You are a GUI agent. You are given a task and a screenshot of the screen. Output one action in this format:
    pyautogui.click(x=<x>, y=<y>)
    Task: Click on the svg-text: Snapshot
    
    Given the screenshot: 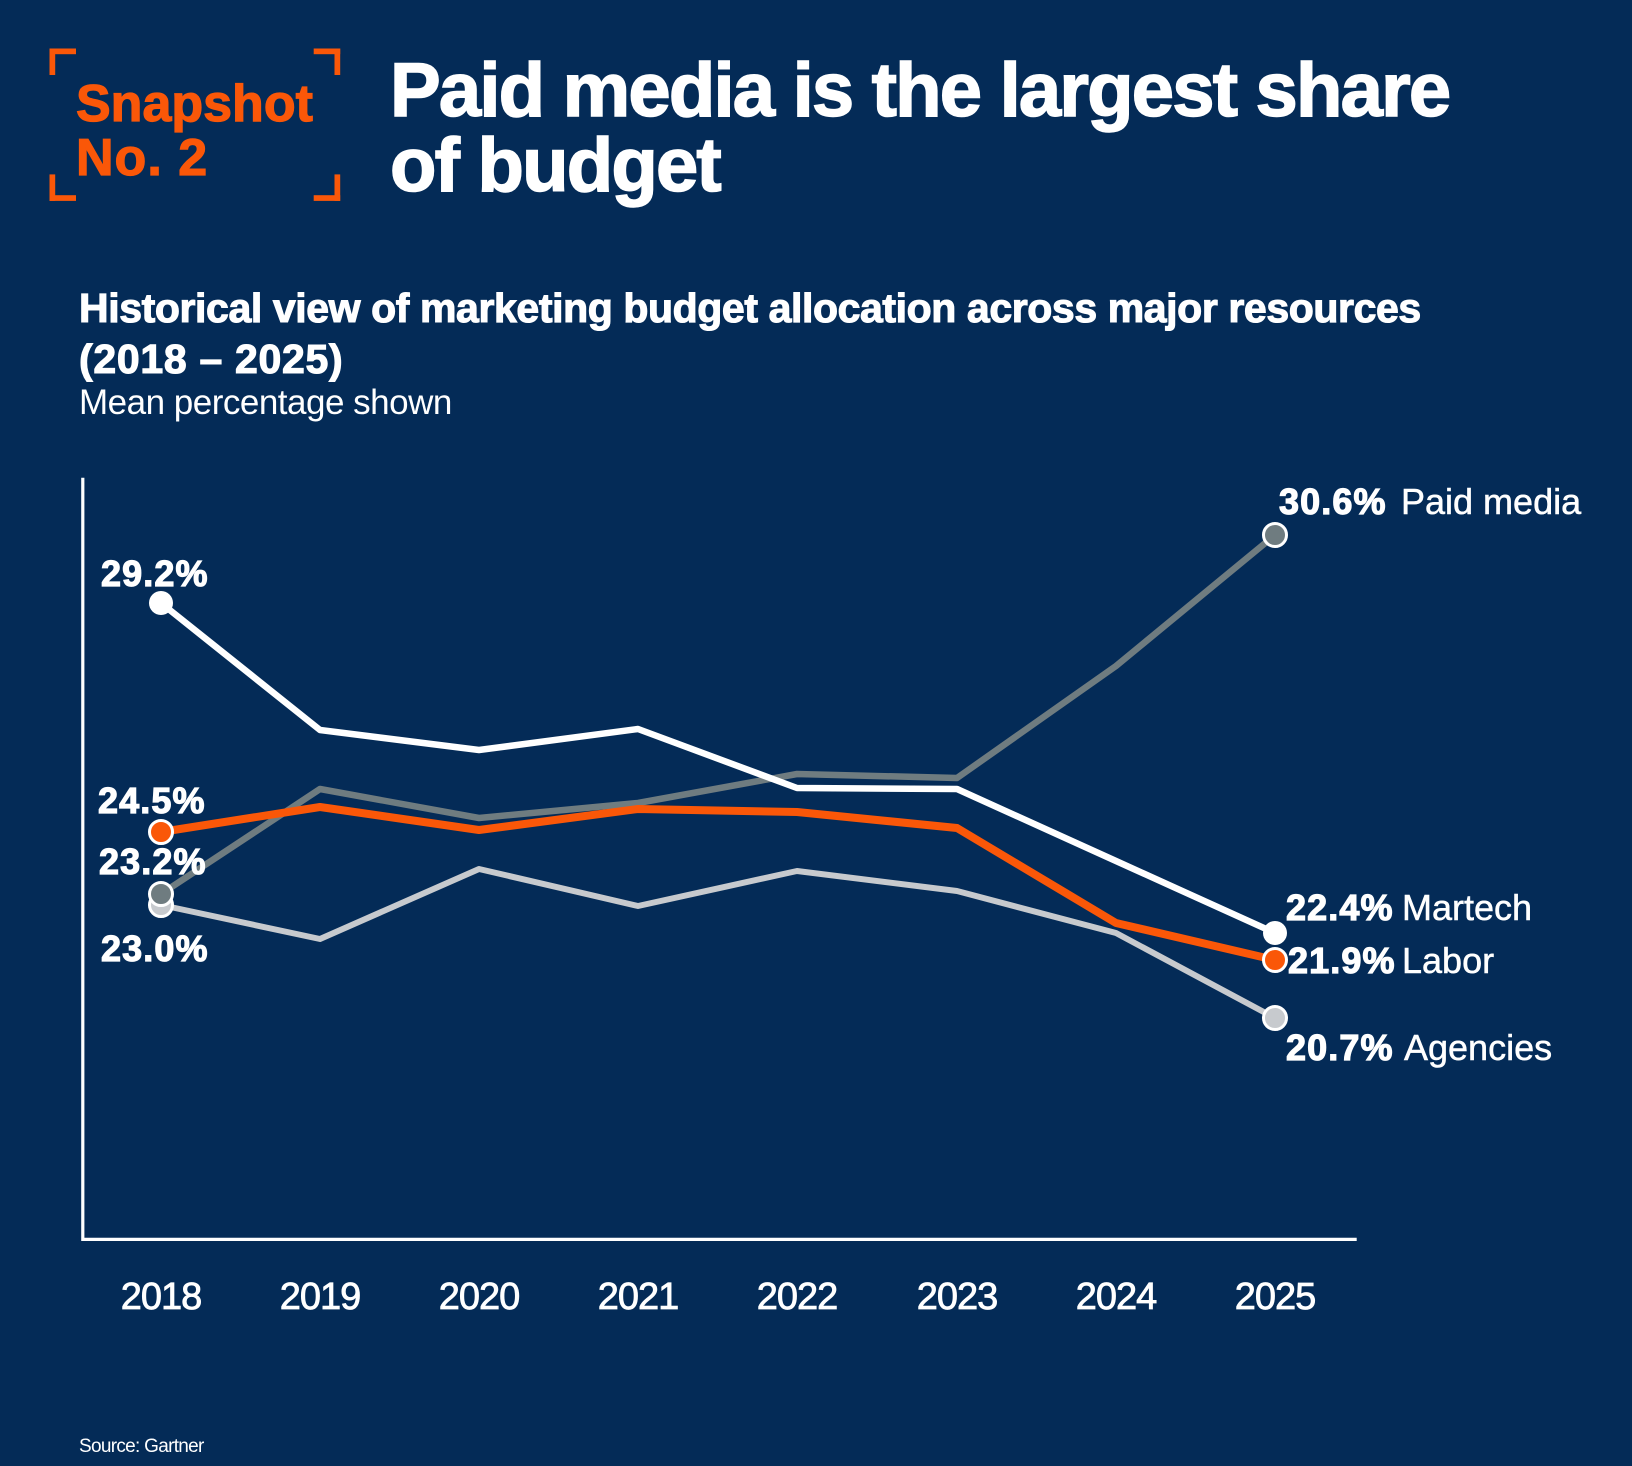 What is the action you would take?
    pyautogui.click(x=194, y=104)
    